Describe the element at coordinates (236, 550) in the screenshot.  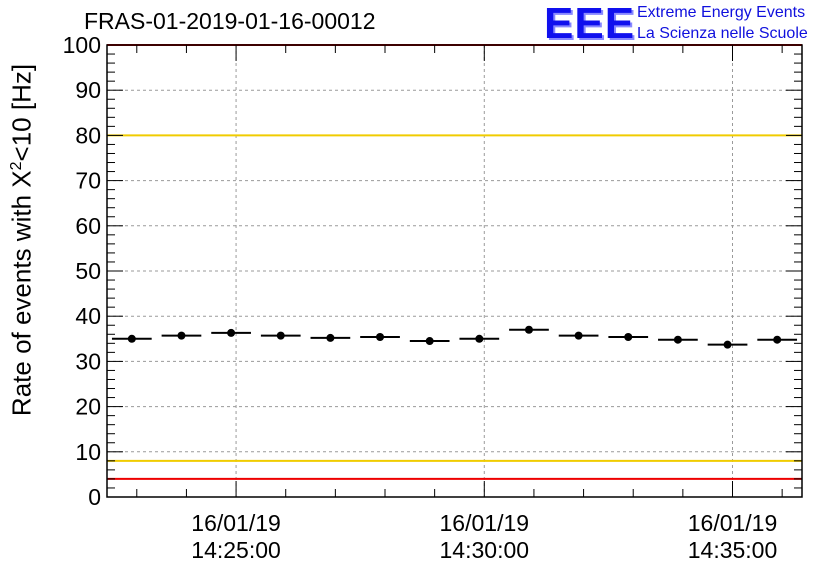
I see `x-tick-label-time: 14:25:00` at that location.